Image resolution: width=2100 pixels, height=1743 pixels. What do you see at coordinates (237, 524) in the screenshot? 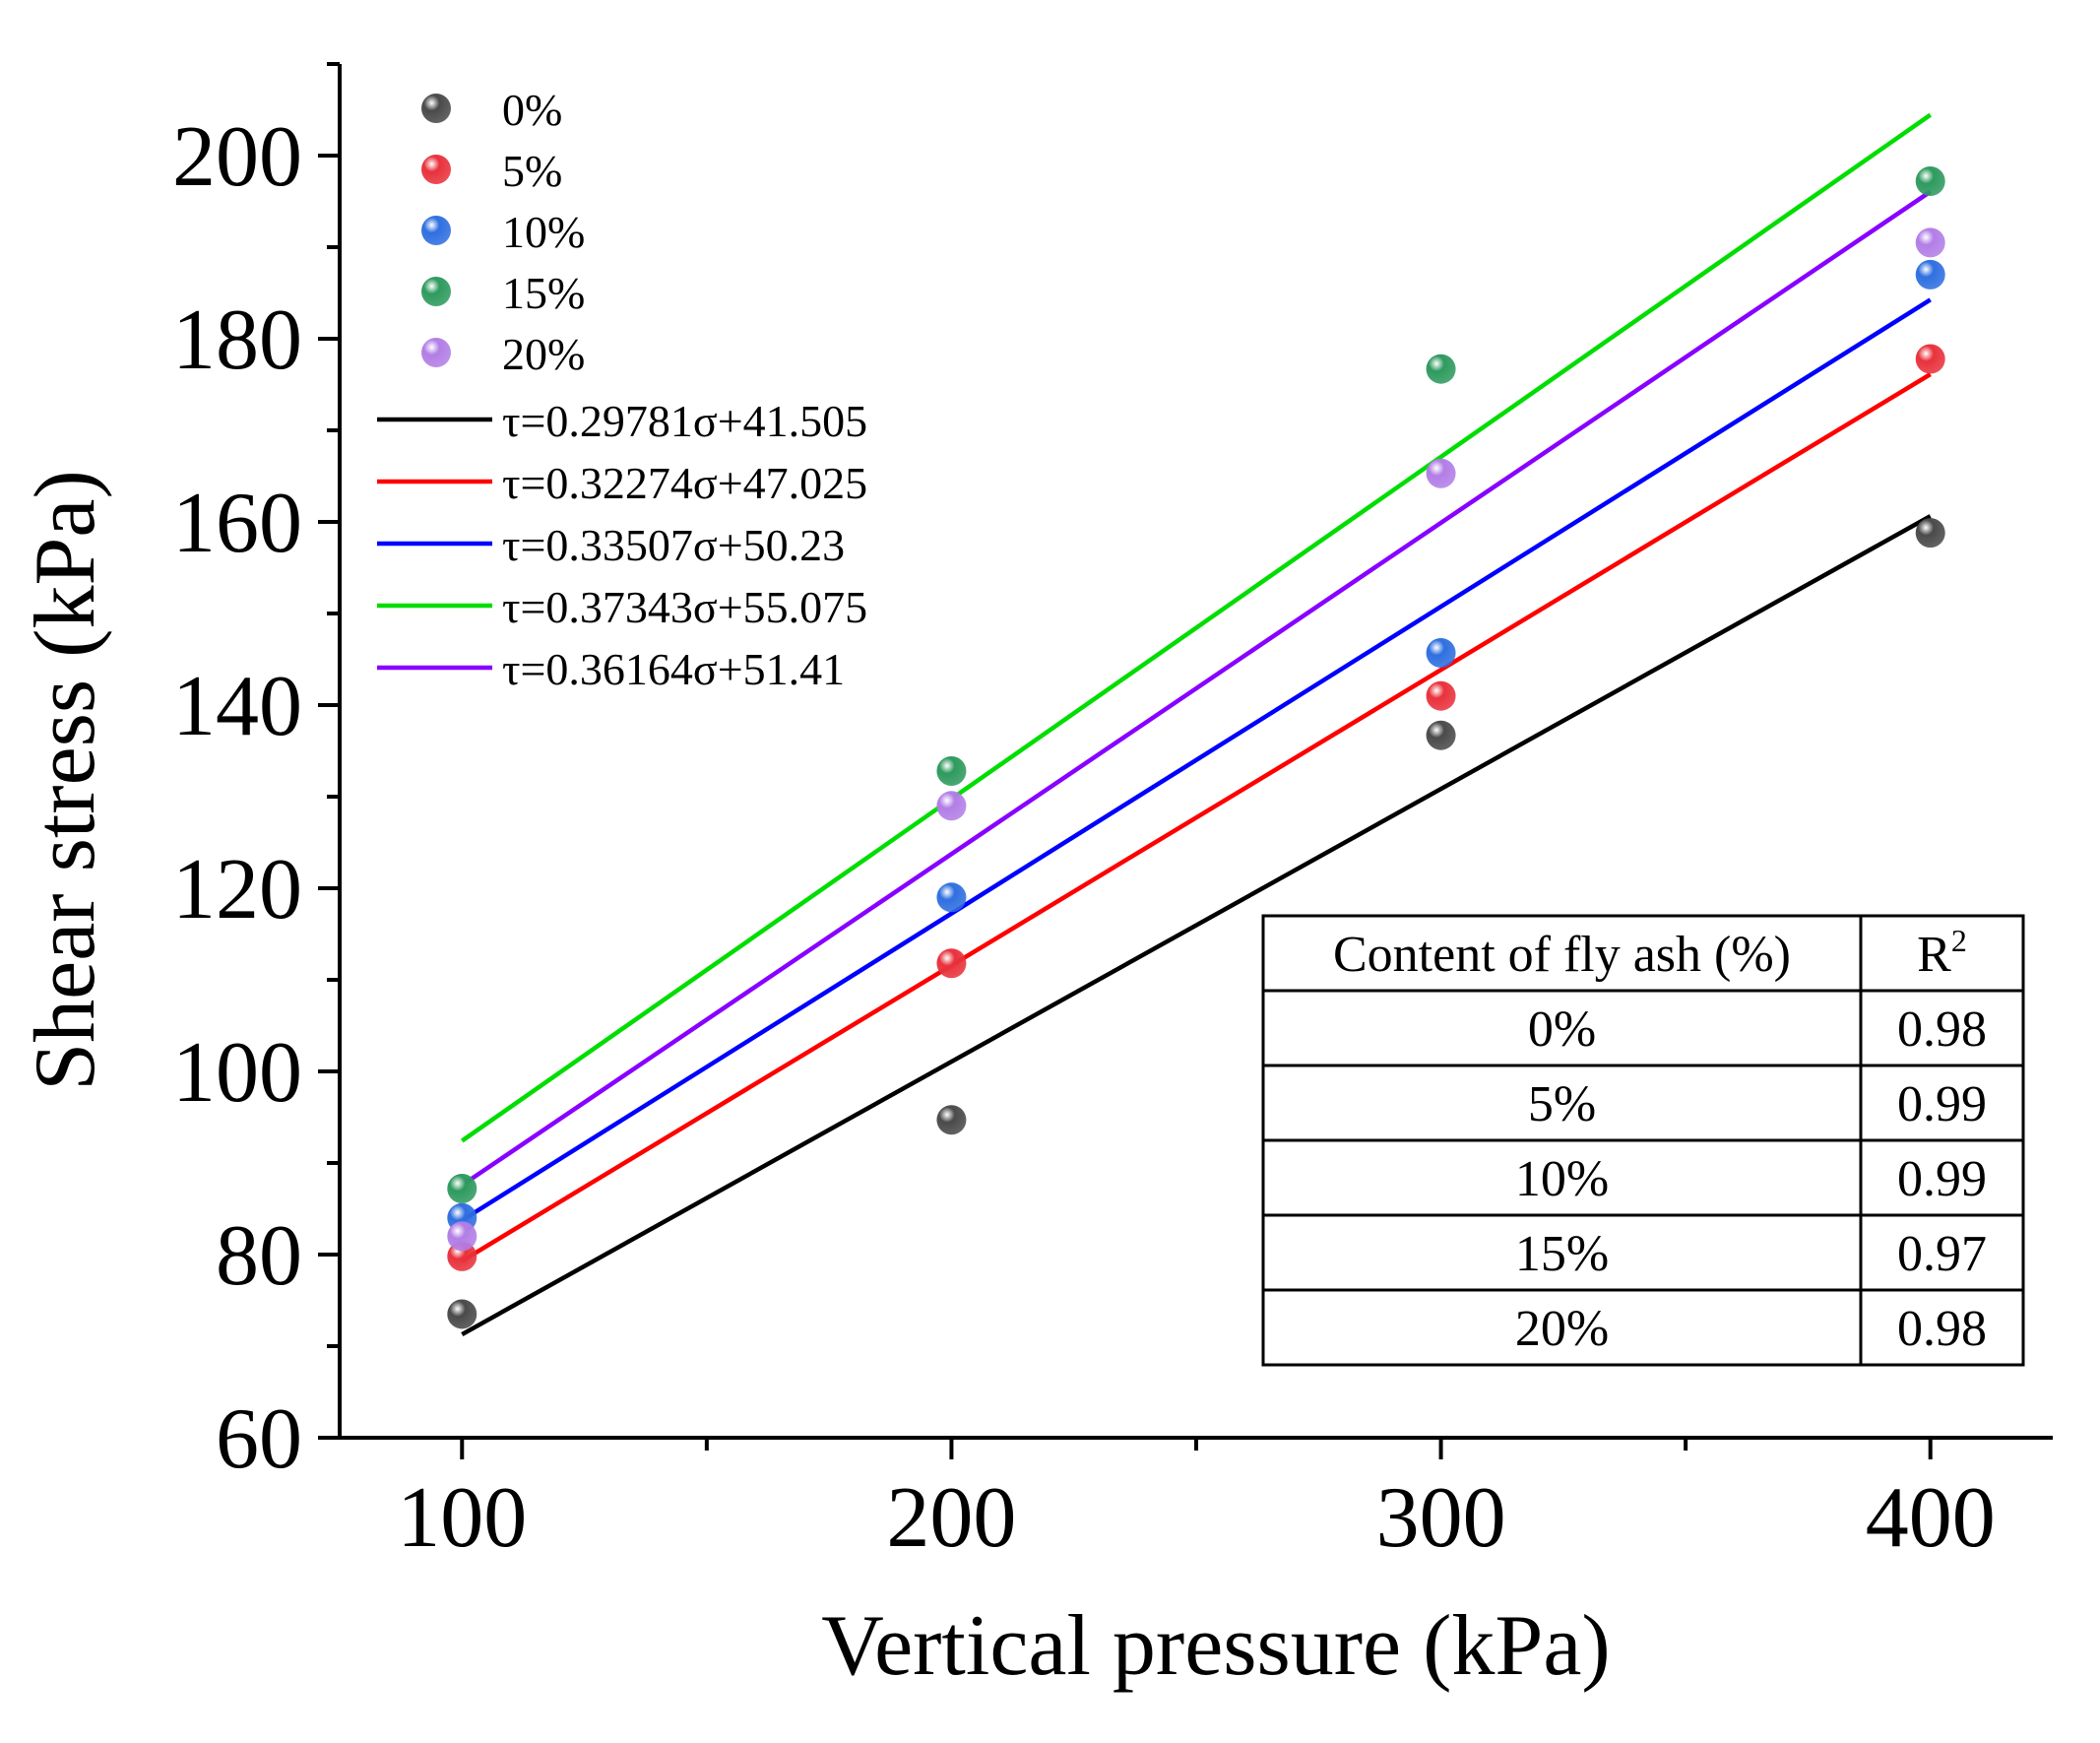
I see `y-tick-label: 160` at bounding box center [237, 524].